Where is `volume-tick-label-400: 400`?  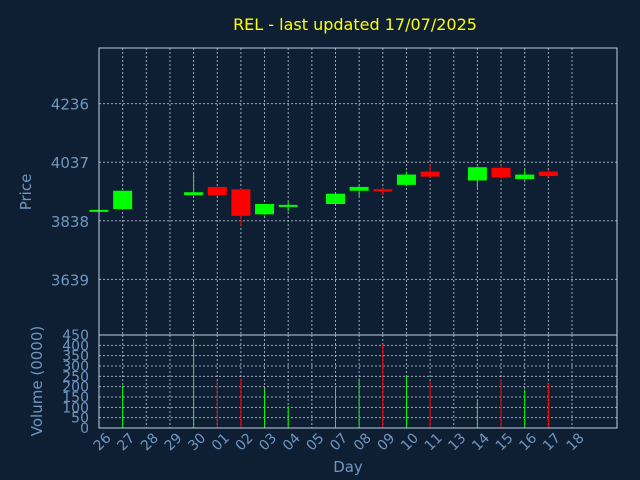
volume-tick-label-400: 400 is located at coordinates (75, 346).